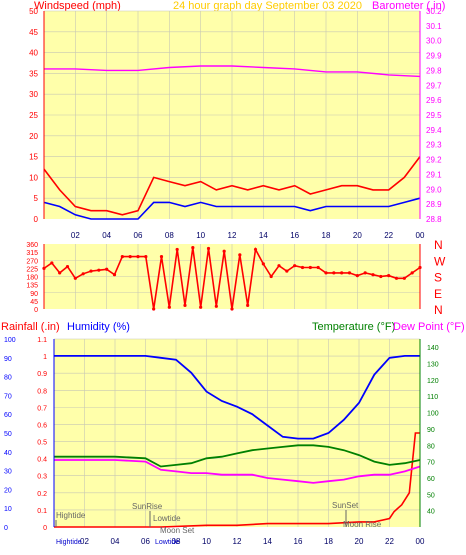 This screenshot has width=466, height=555. Describe the element at coordinates (36, 310) in the screenshot. I see `direction-tick-label: 0` at that location.